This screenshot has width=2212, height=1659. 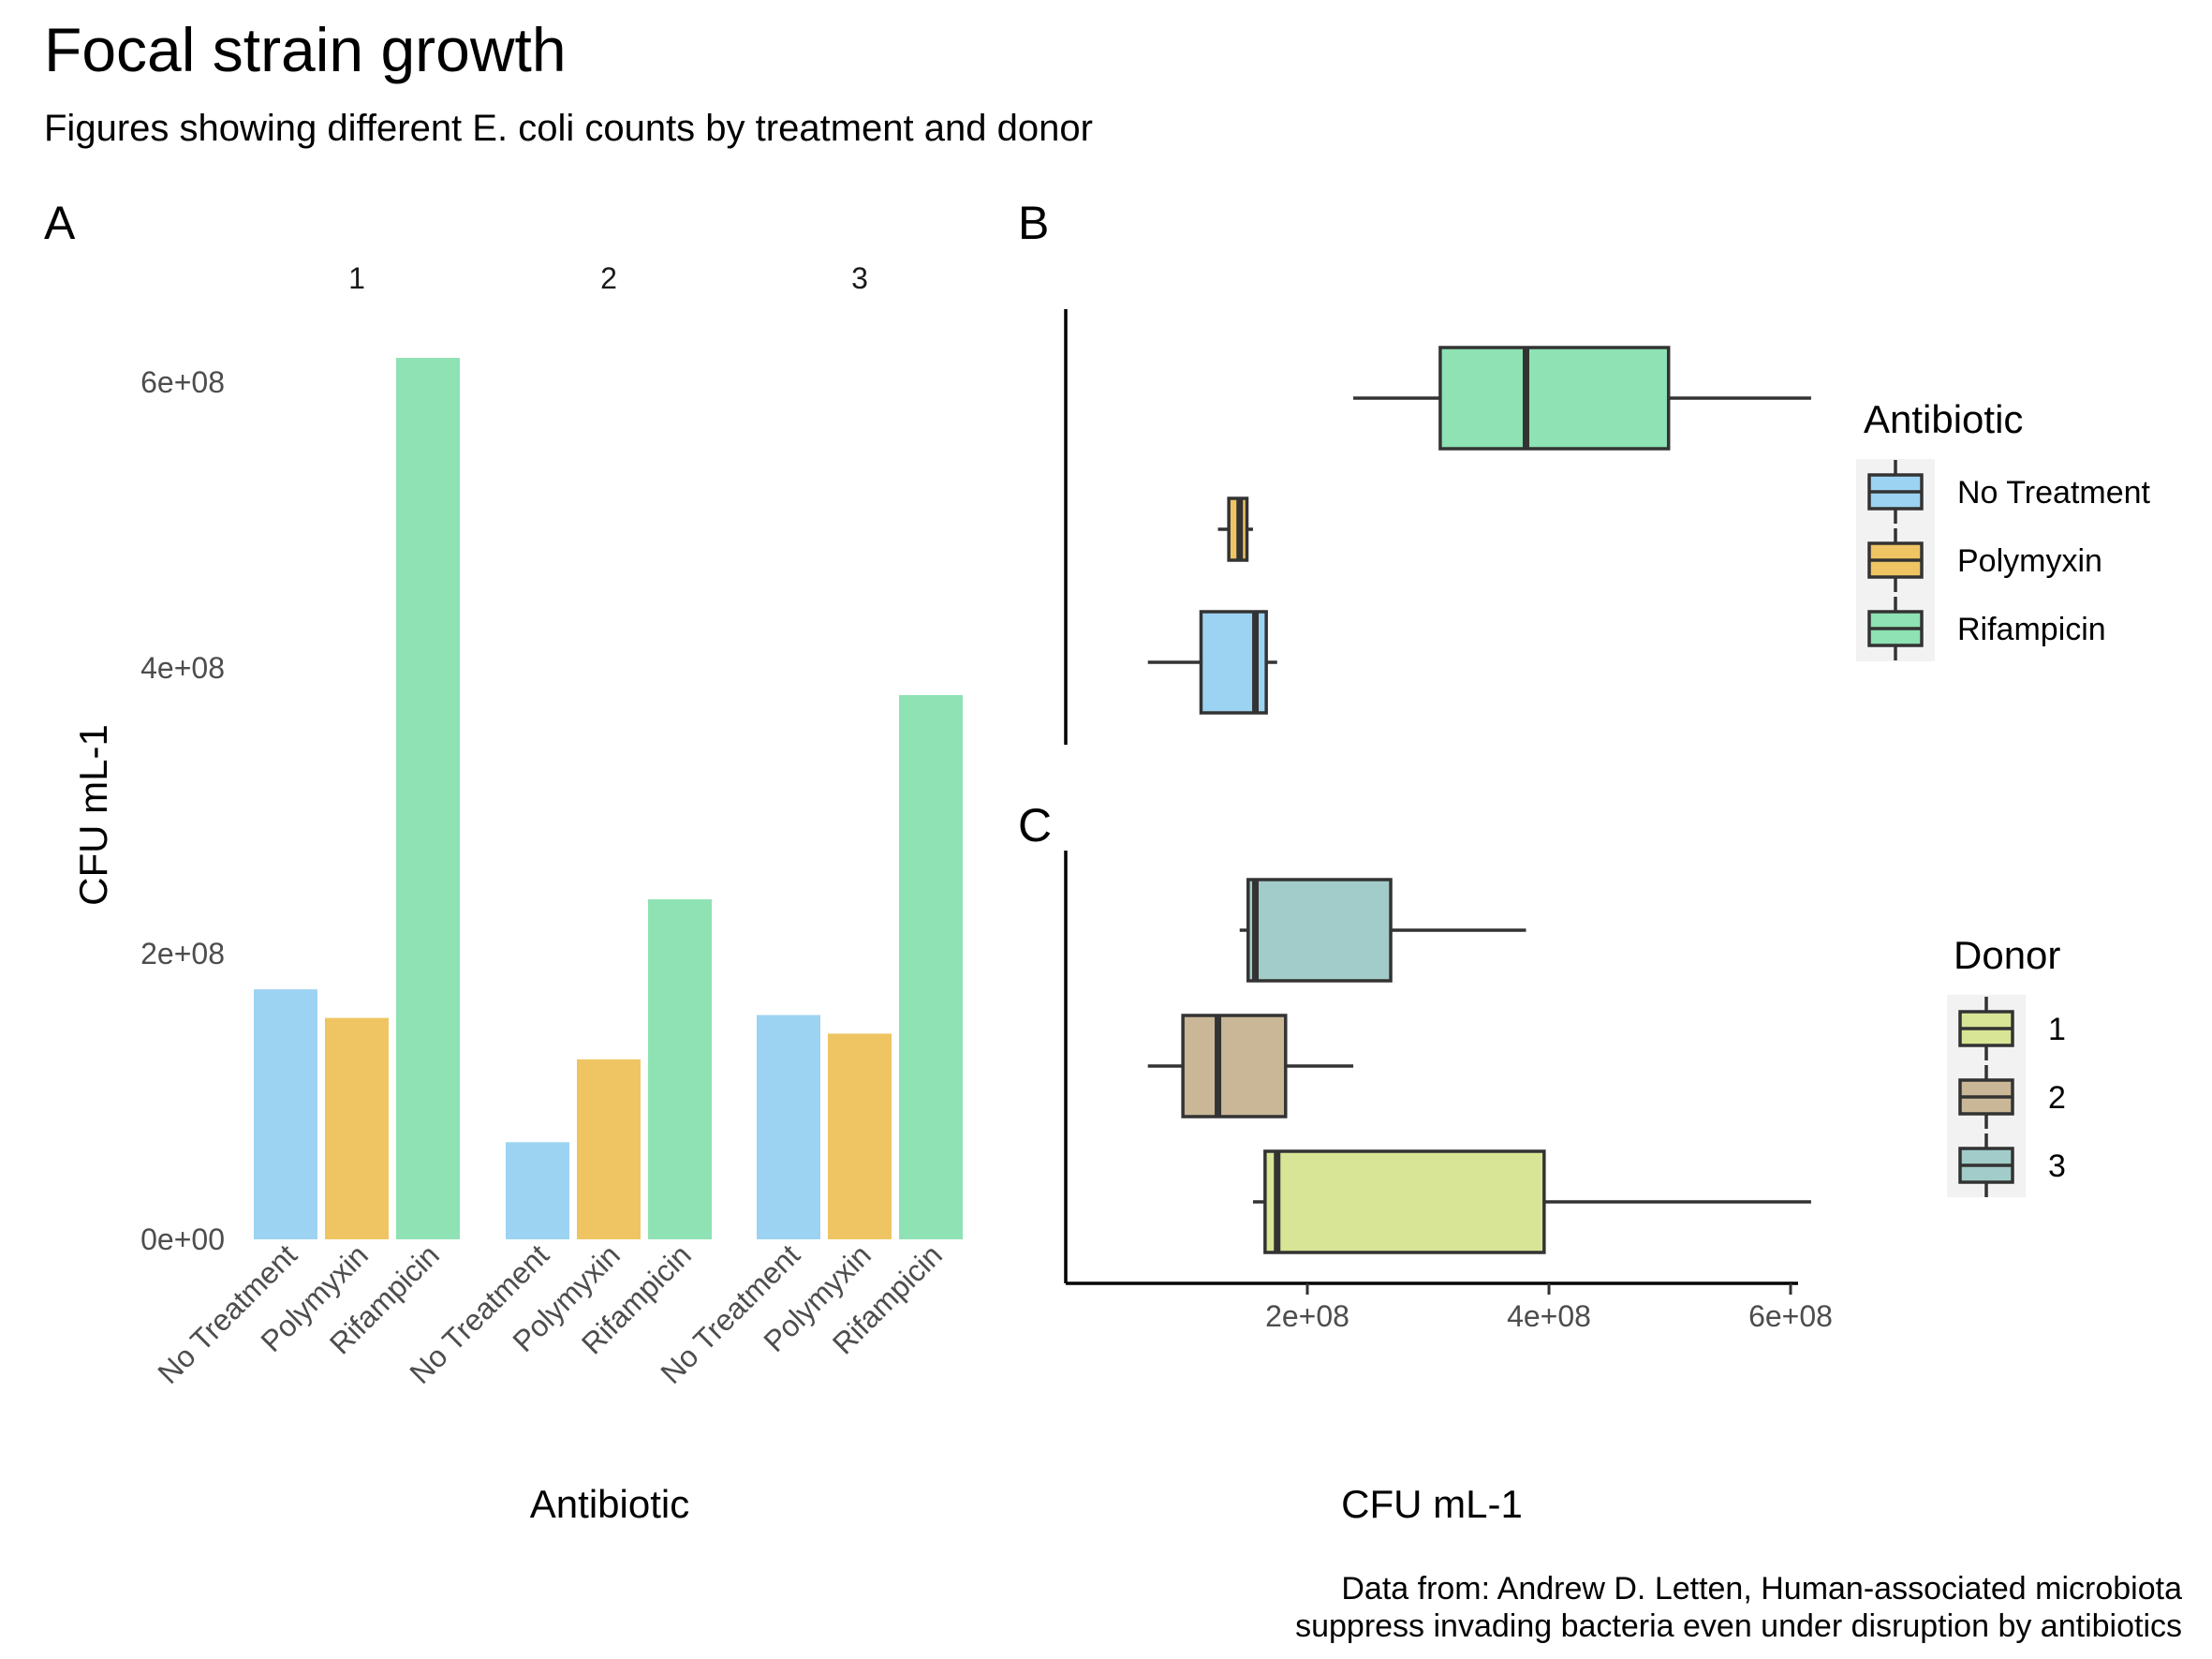 What do you see at coordinates (1790, 1316) in the screenshot?
I see `x-tick-label-c: 6e+08` at bounding box center [1790, 1316].